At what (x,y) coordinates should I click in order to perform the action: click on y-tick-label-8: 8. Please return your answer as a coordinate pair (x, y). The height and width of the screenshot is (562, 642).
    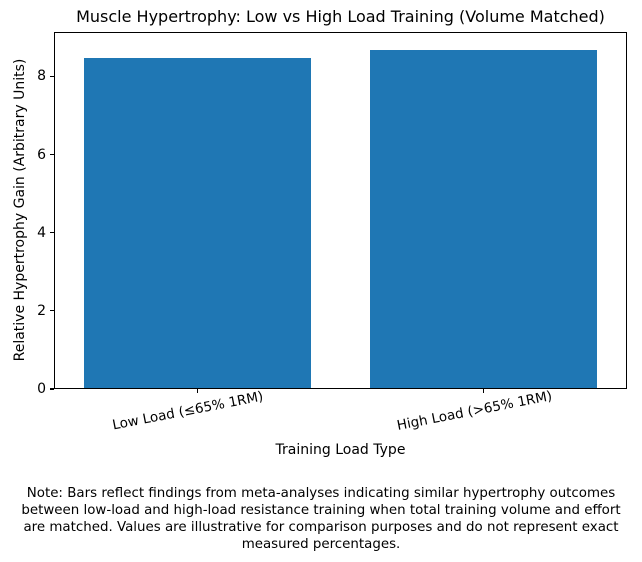
    Looking at the image, I should click on (41, 76).